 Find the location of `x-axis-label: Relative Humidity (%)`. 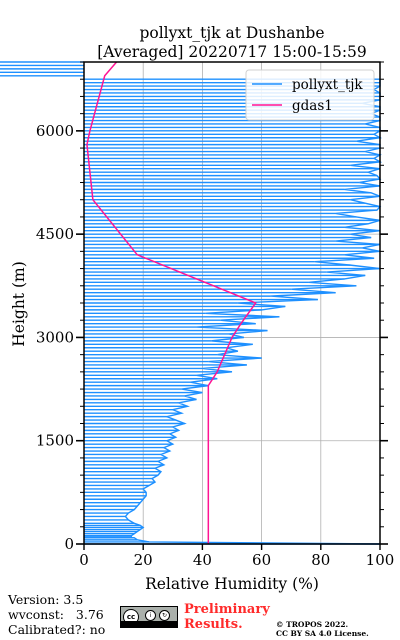

x-axis-label: Relative Humidity (%) is located at coordinates (232, 584).